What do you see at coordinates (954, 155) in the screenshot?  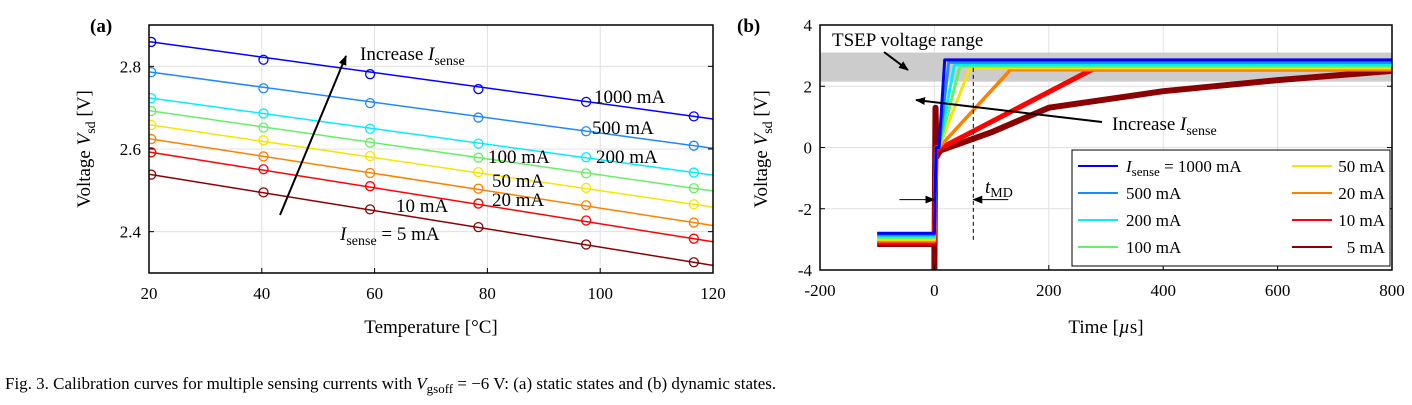 I see `tmd-marker` at bounding box center [954, 155].